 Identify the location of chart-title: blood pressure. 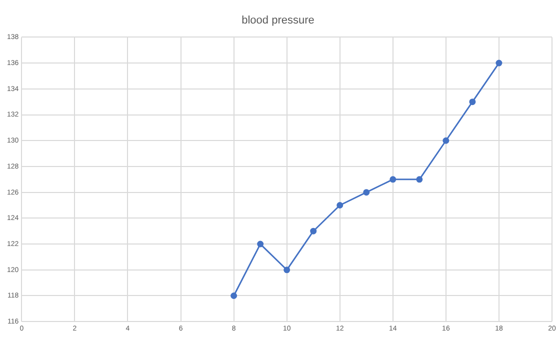
(278, 20).